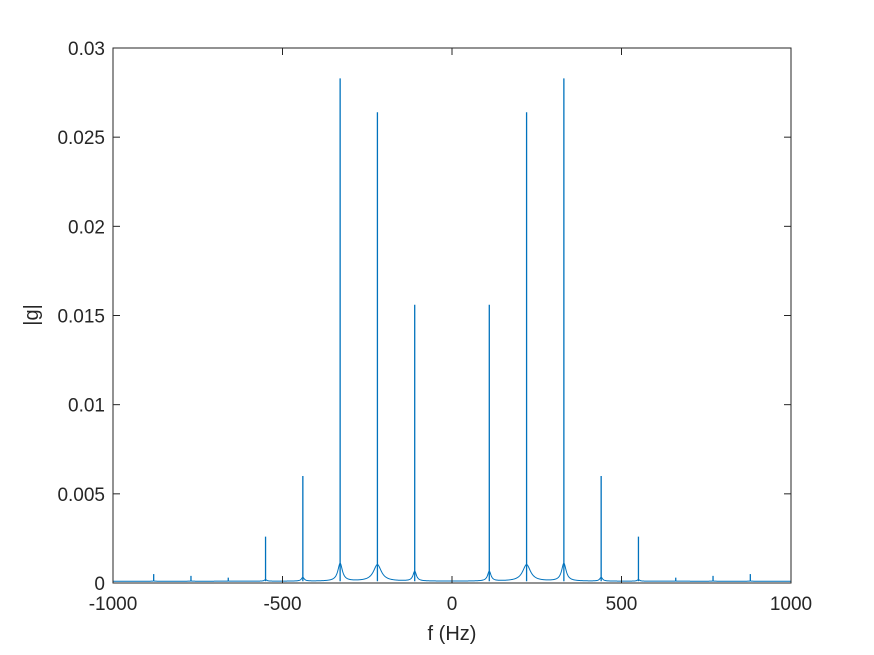  Describe the element at coordinates (791, 604) in the screenshot. I see `x-tick-label: 1000` at that location.